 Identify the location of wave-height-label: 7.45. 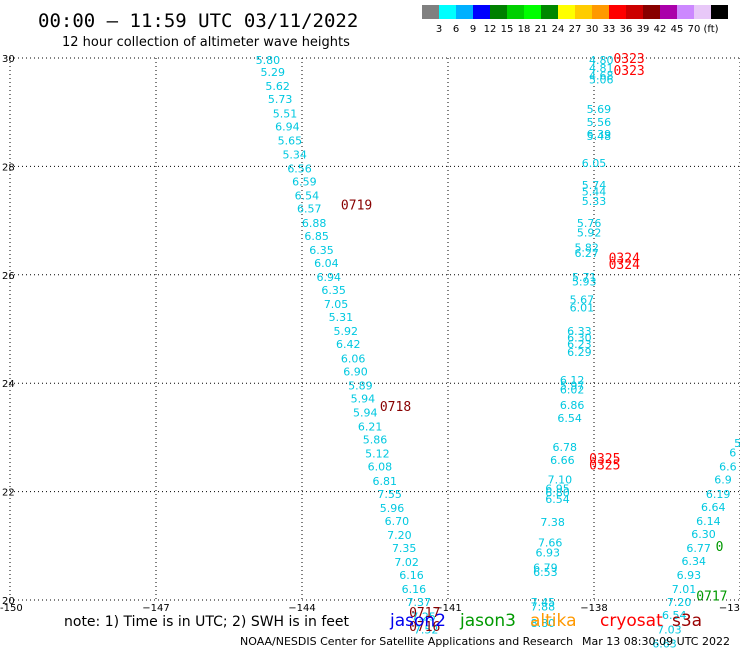
(543, 602).